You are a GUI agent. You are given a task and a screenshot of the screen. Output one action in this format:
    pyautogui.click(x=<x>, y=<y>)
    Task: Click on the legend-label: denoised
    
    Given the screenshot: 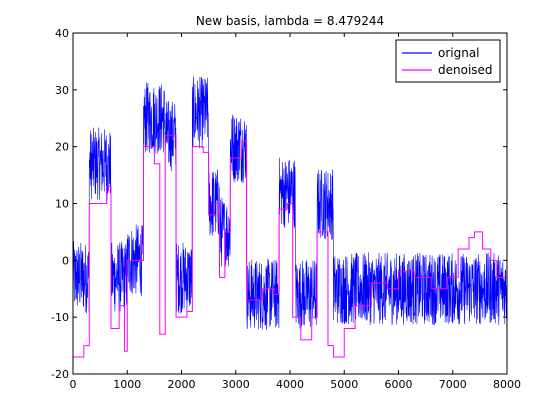 What is the action you would take?
    pyautogui.click(x=465, y=70)
    